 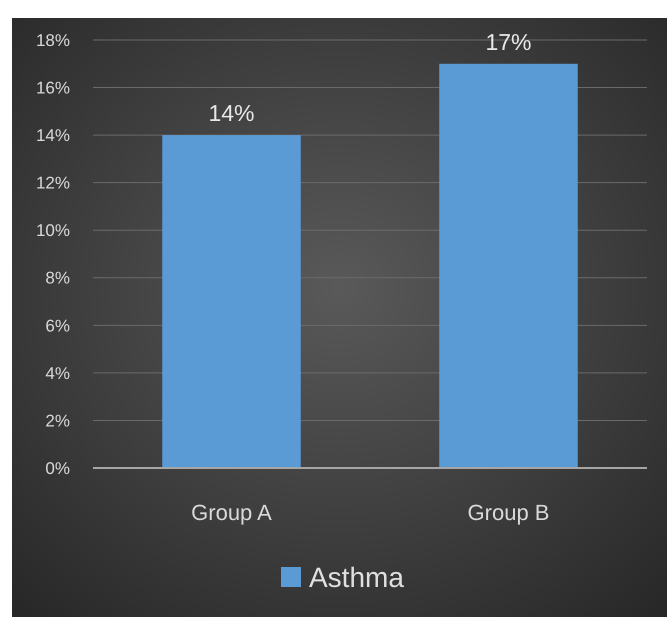 I want to click on y-tick-label: 0%, so click(x=57, y=468).